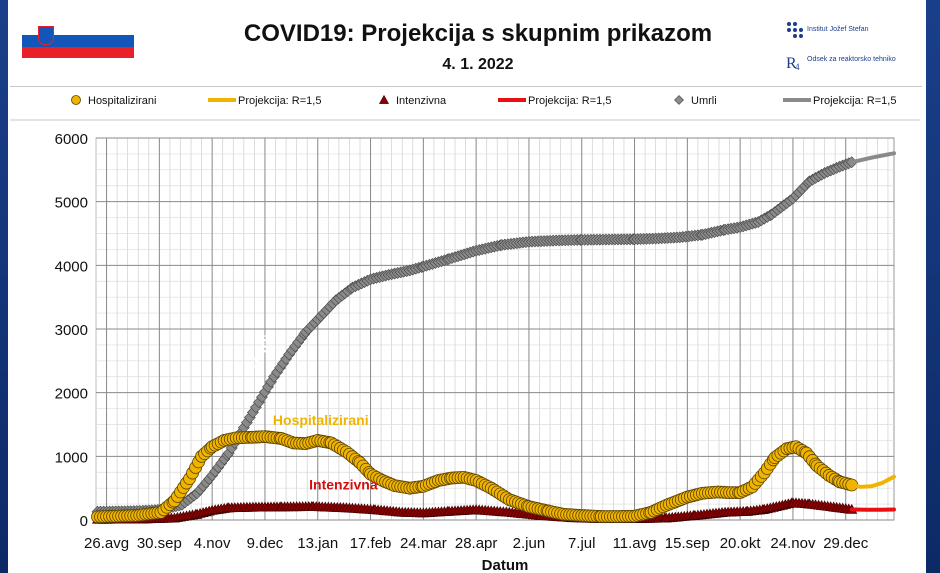 The image size is (940, 573). What do you see at coordinates (71, 457) in the screenshot?
I see `y-tick-label: 1000` at bounding box center [71, 457].